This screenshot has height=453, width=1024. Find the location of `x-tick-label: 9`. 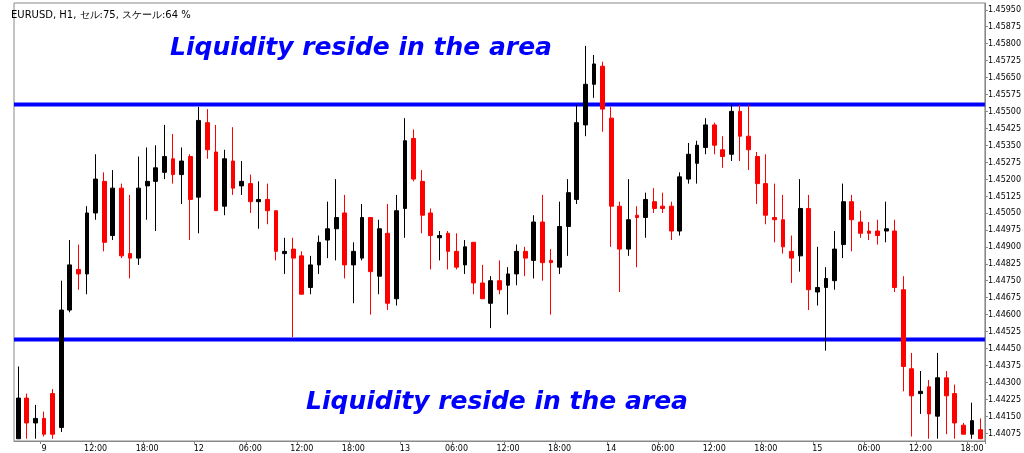

x-tick-label: 9 is located at coordinates (44, 448).